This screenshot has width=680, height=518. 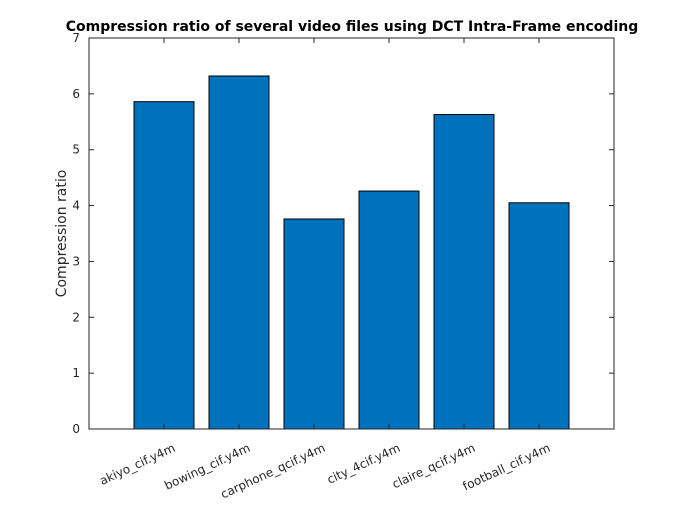 I want to click on y-tick-label-3: 3, so click(x=76, y=261).